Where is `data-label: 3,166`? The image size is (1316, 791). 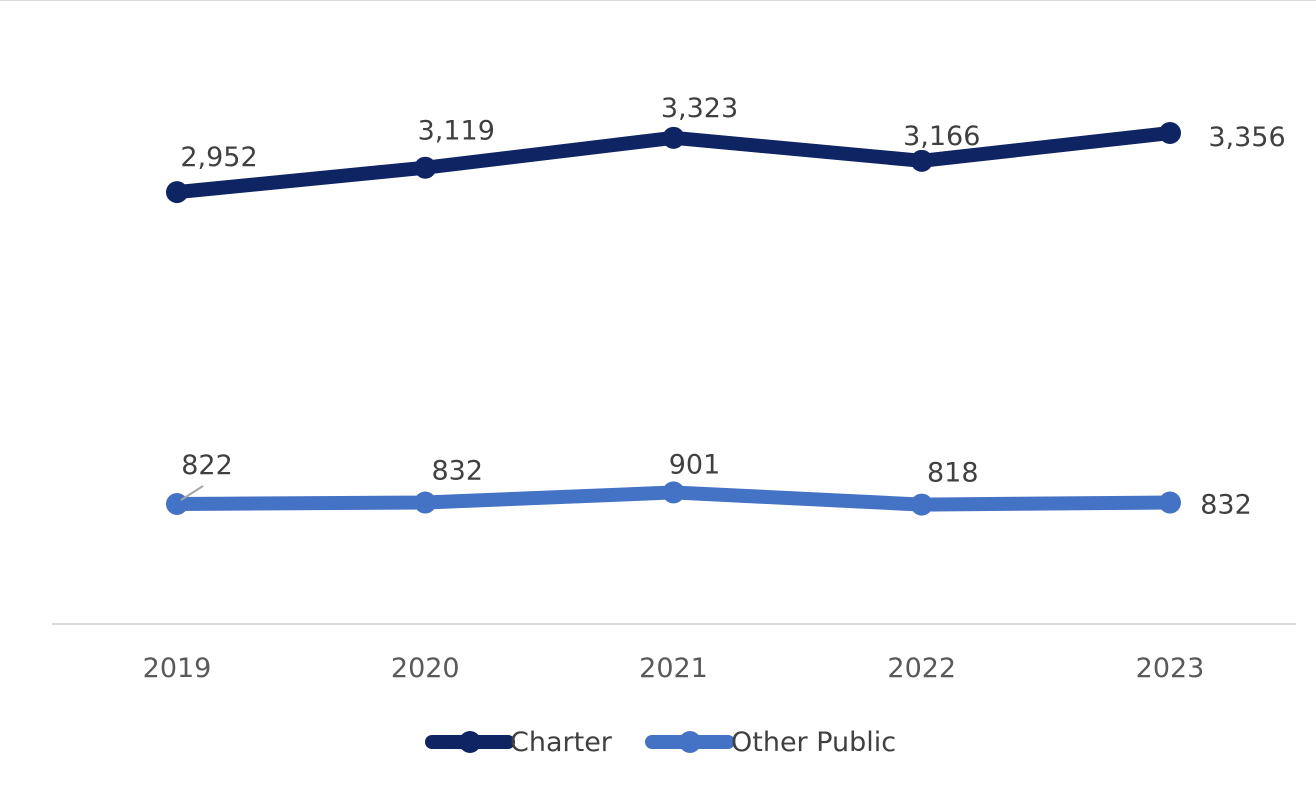
data-label: 3,166 is located at coordinates (941, 136).